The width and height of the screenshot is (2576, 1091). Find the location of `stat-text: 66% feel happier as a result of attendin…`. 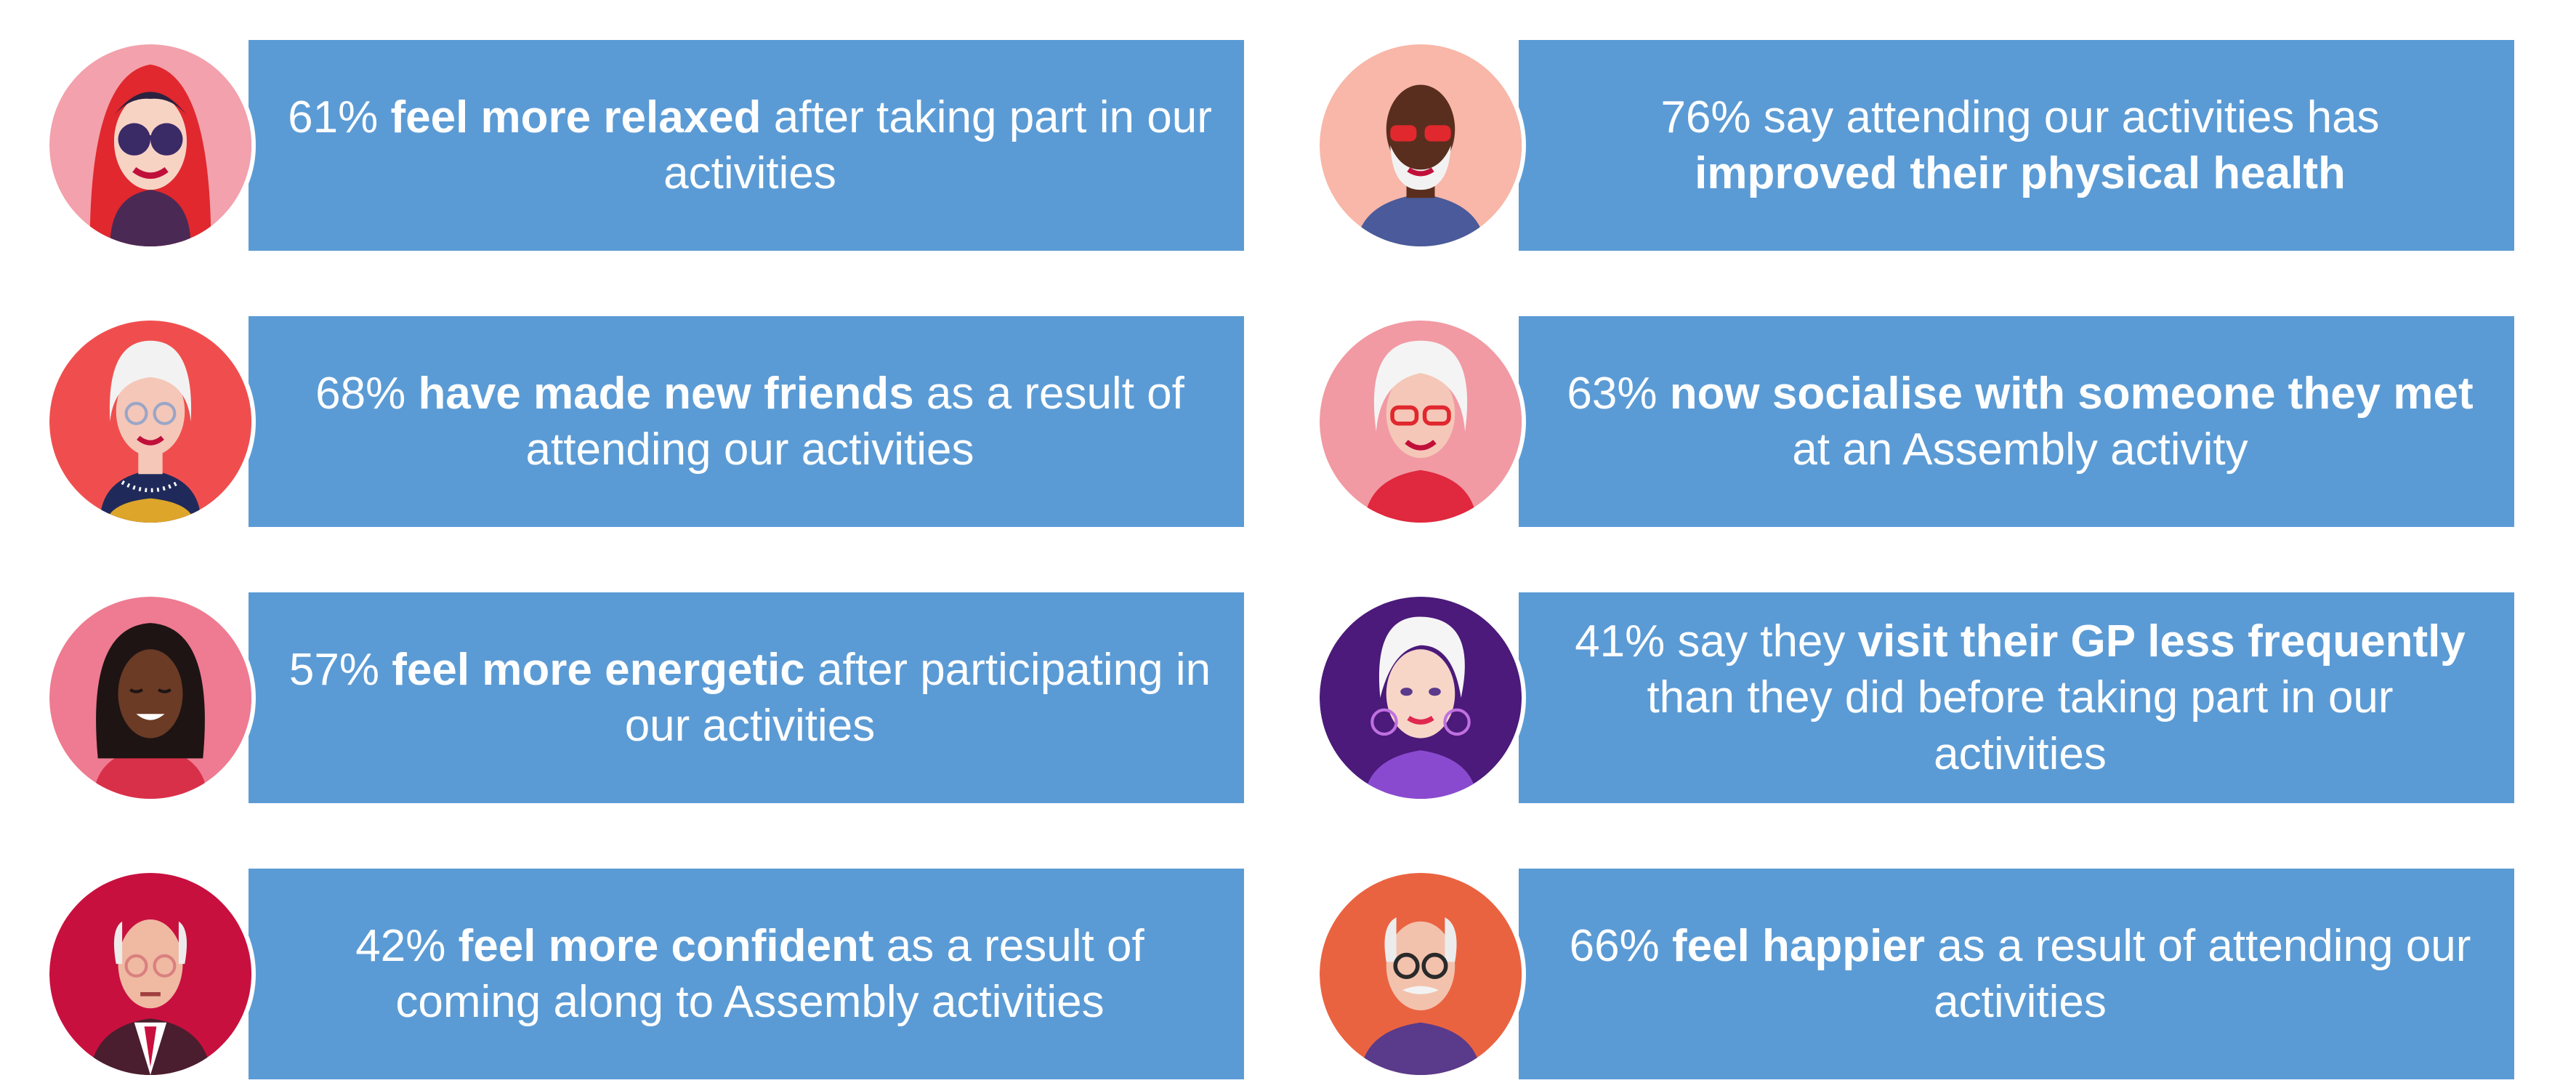

stat-text: 66% feel happier as a result of attendin… is located at coordinates (2020, 974).